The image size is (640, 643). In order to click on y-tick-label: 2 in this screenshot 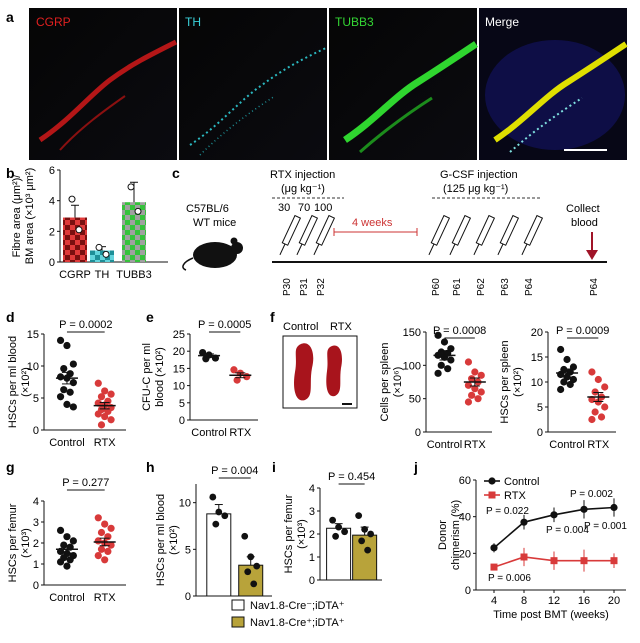, I will do `click(312, 535)`.